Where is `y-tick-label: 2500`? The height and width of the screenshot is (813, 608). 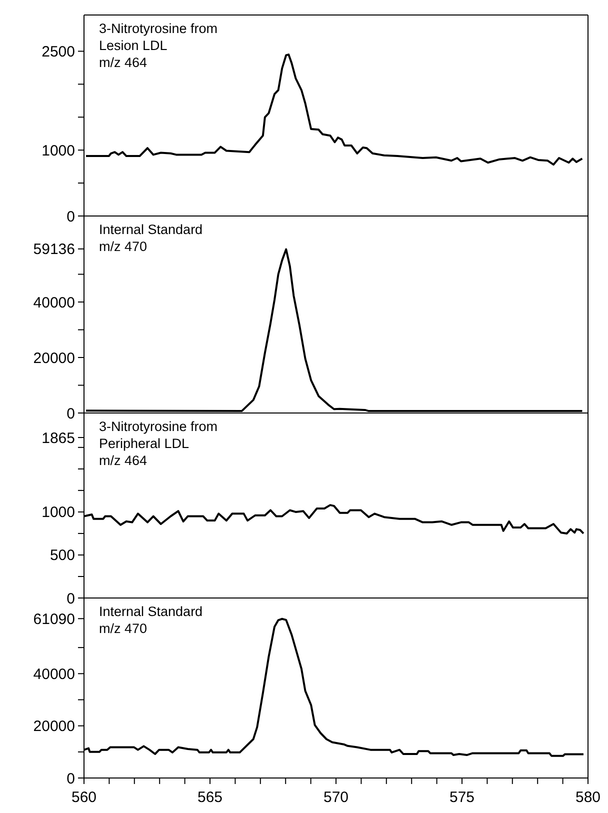 y-tick-label: 2500 is located at coordinates (58, 51).